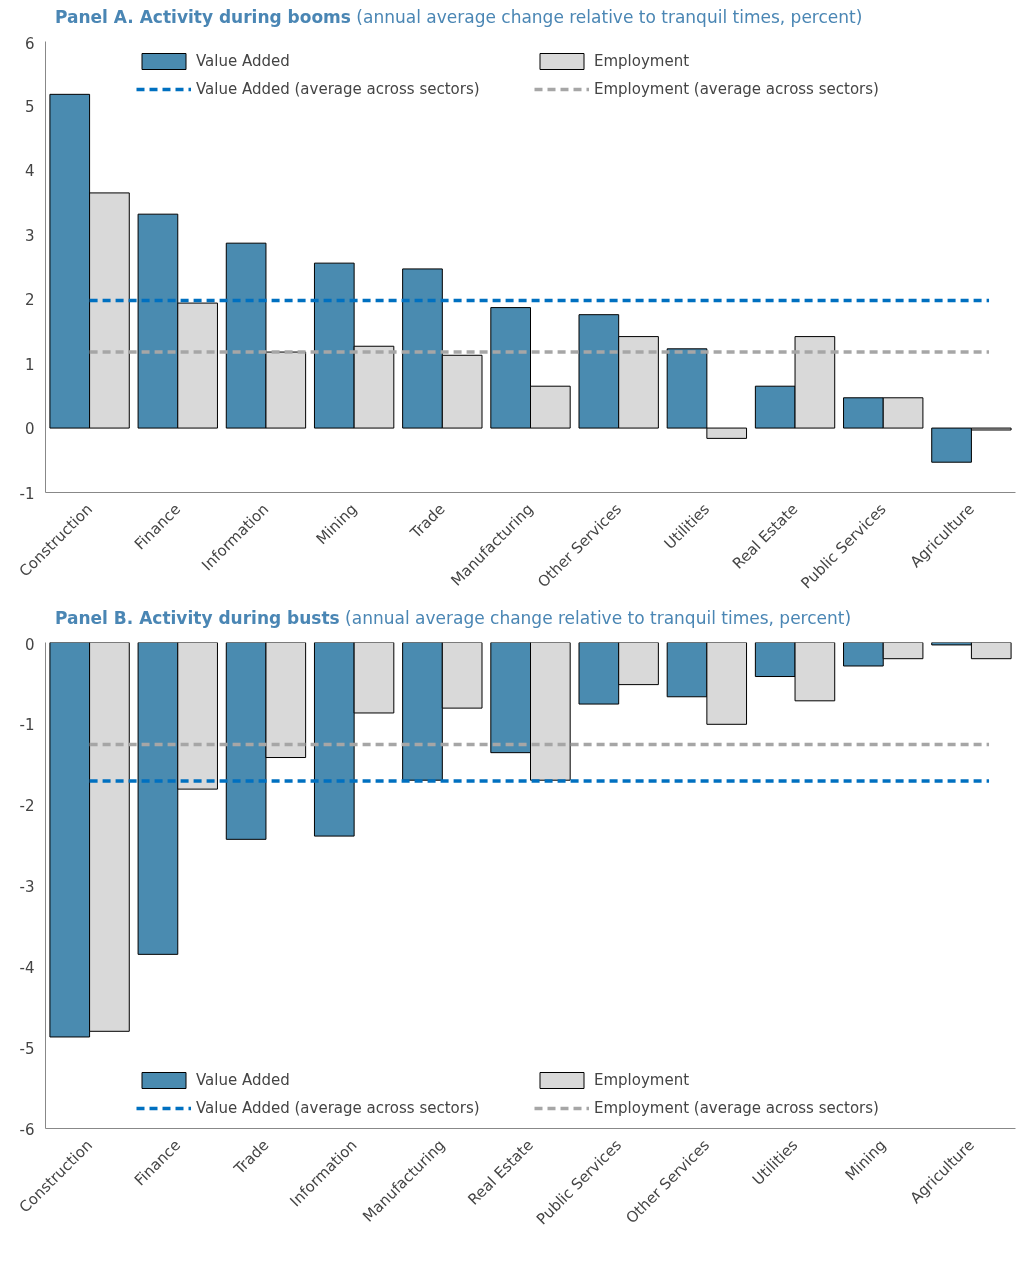  What do you see at coordinates (27, 886) in the screenshot?
I see `y-tick-label: -3` at bounding box center [27, 886].